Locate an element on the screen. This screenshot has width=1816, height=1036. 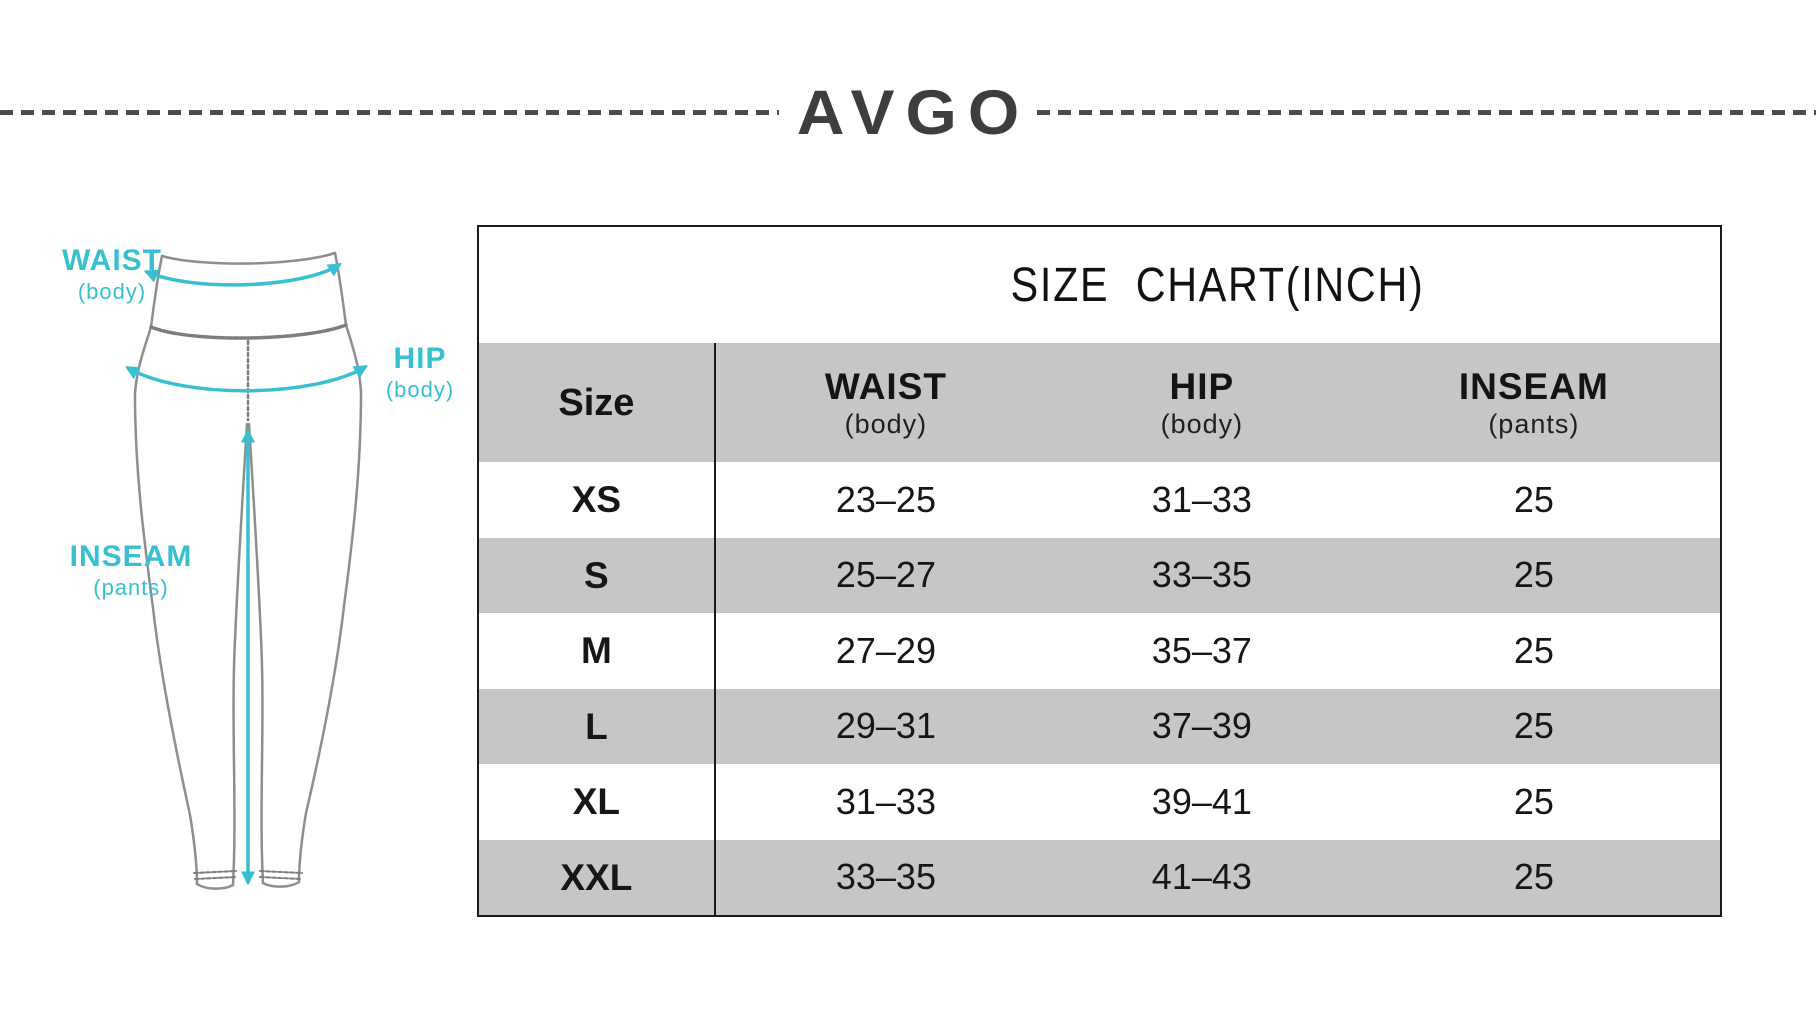
brand-separator: AVGO is located at coordinates (908, 112).